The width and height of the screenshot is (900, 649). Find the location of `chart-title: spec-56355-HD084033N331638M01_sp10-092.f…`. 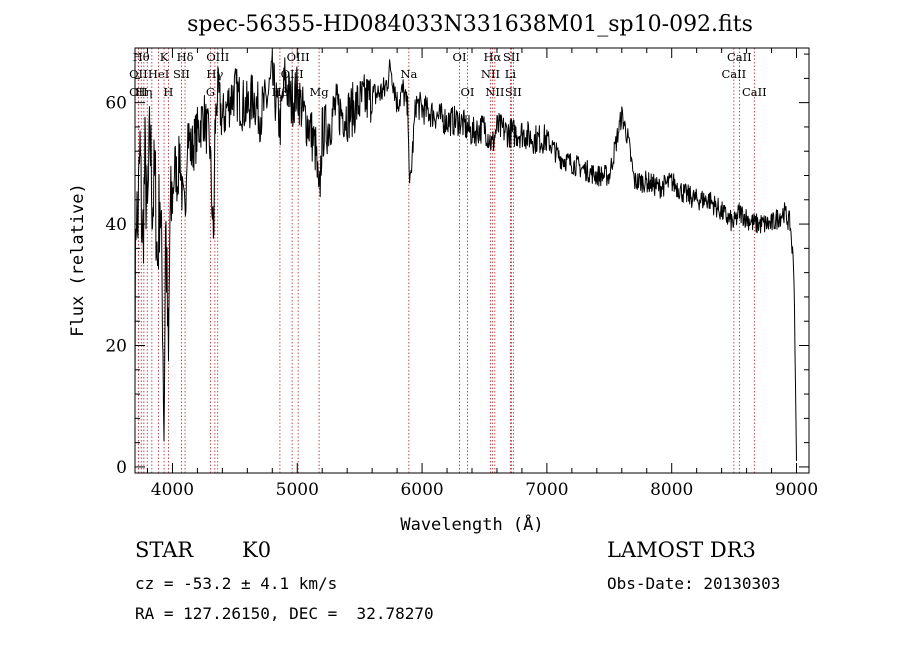

chart-title: spec-56355-HD084033N331638M01_sp10-092.f… is located at coordinates (470, 24).